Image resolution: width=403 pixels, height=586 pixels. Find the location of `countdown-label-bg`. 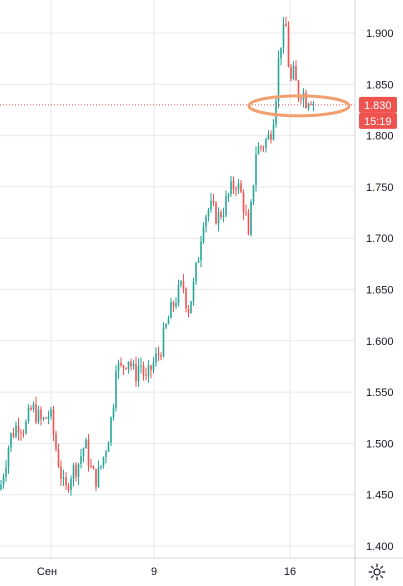

countdown-label-bg is located at coordinates (378, 120).